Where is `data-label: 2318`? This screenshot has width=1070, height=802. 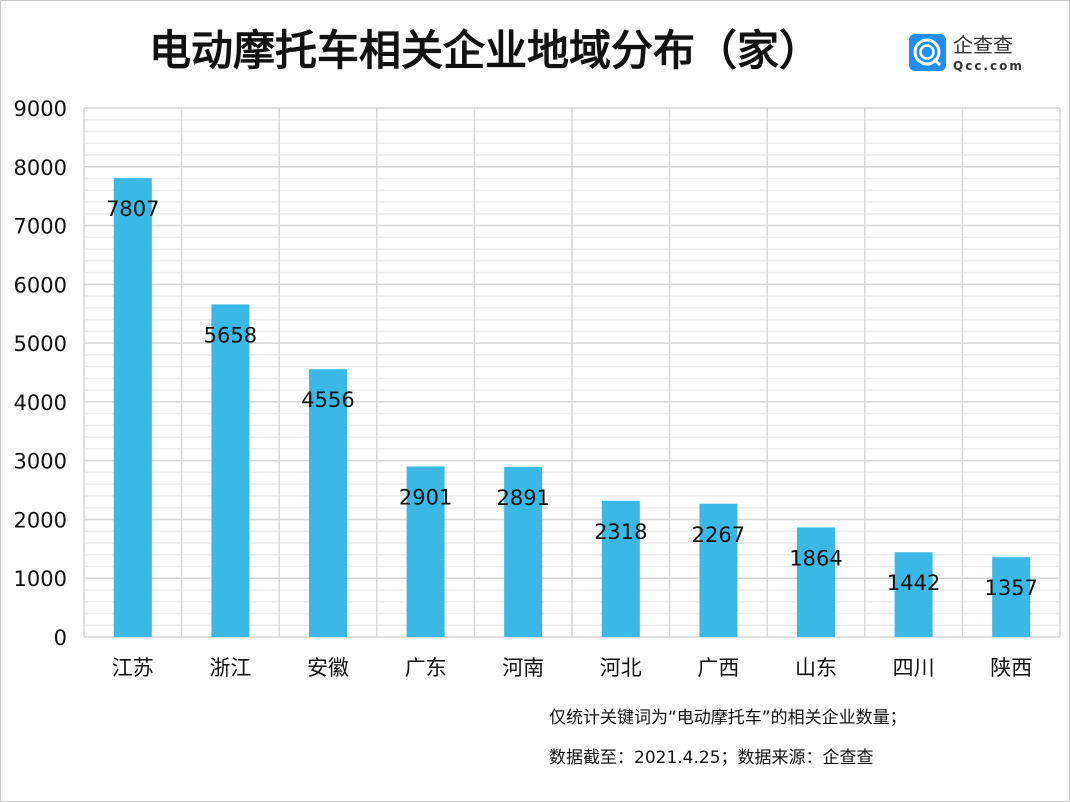 data-label: 2318 is located at coordinates (620, 532).